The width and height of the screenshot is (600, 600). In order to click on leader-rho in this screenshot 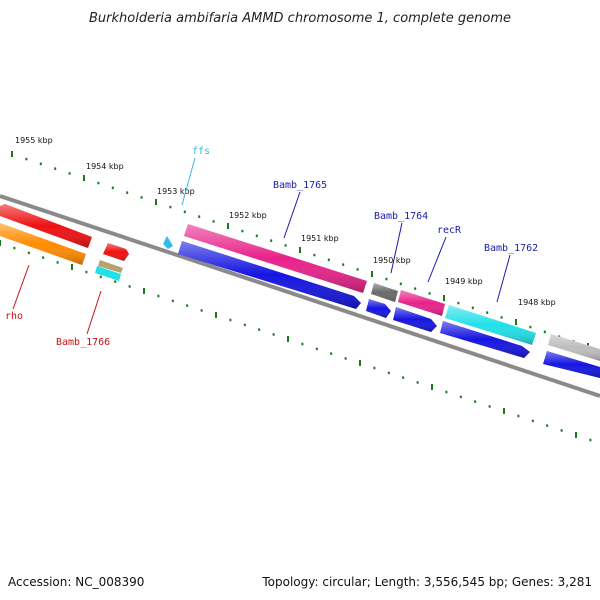, I will do `click(21, 287)`.